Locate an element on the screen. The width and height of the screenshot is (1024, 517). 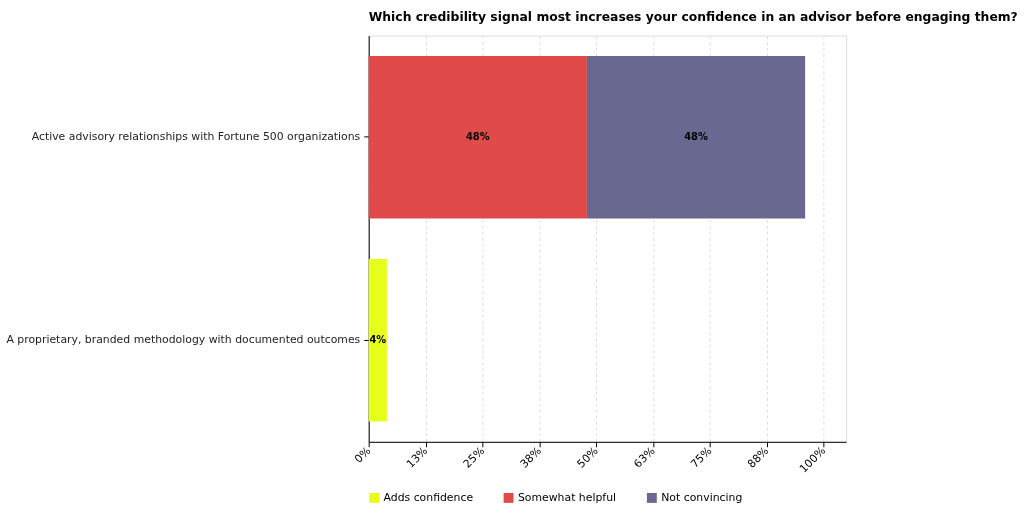
y-tick-label: Active advisory relationships with Fortune 500 organizations is located at coordinates (196, 137).